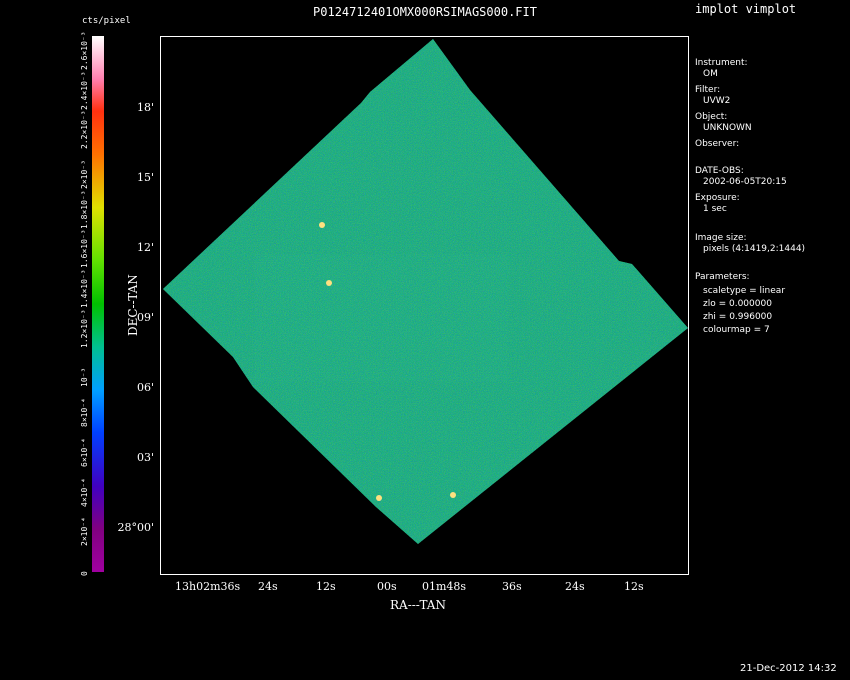 The image size is (850, 680). Describe the element at coordinates (84, 209) in the screenshot. I see `colorbar-tick-label: 1.8×10⁻³` at that location.